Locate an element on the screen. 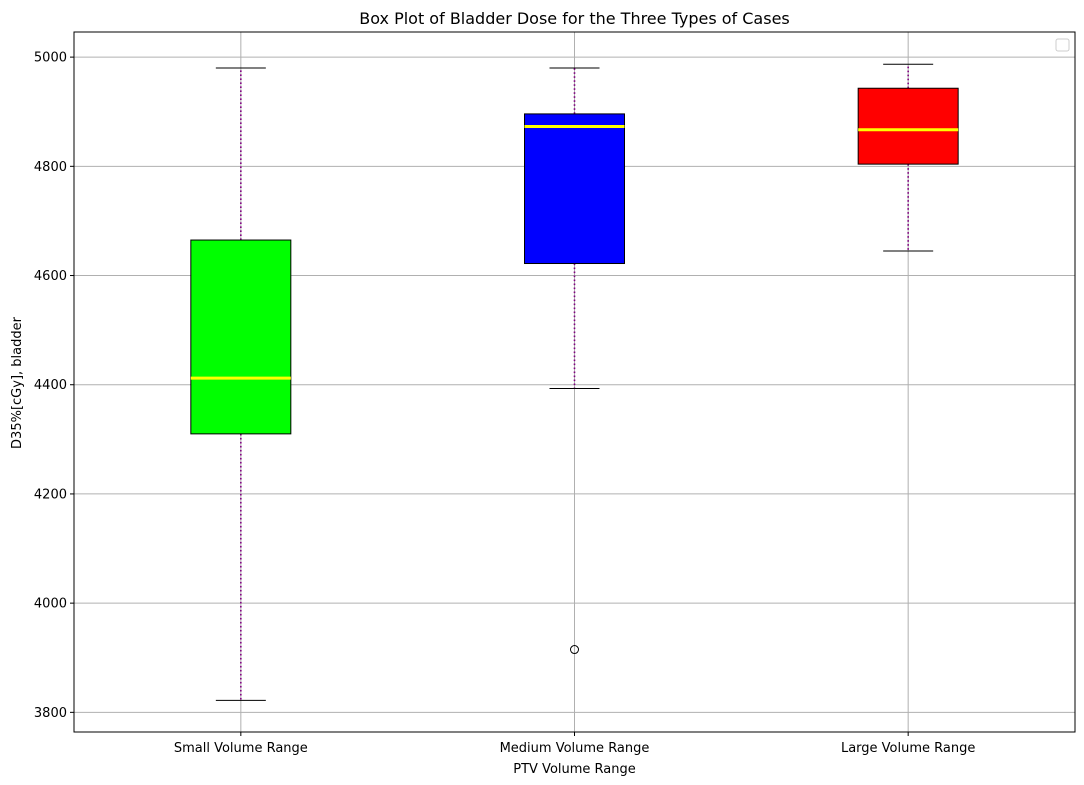 This screenshot has width=1084, height=785. outlier-point is located at coordinates (574, 650).